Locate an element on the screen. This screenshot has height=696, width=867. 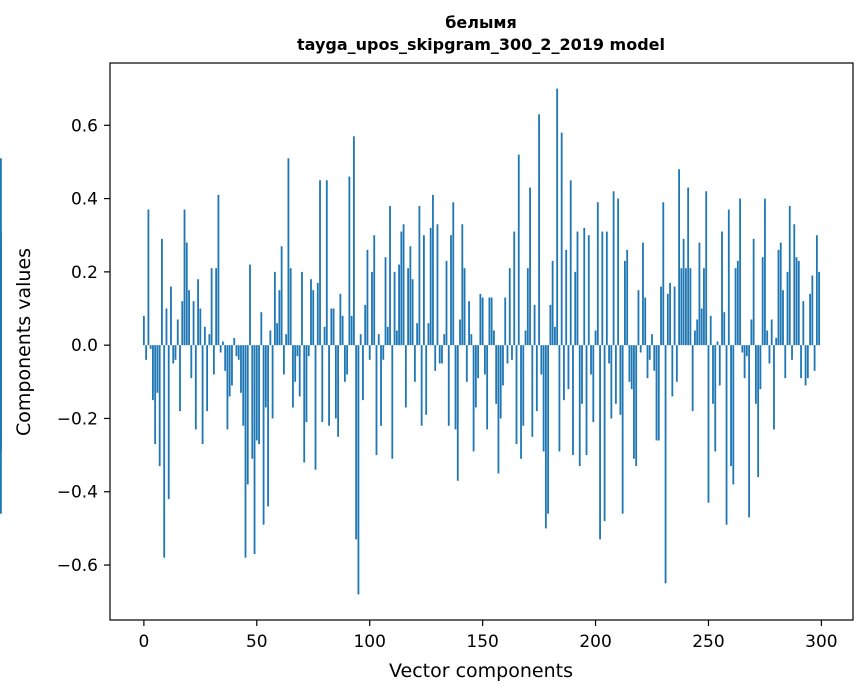
y-tick-label: 0.2 is located at coordinates (84, 273).